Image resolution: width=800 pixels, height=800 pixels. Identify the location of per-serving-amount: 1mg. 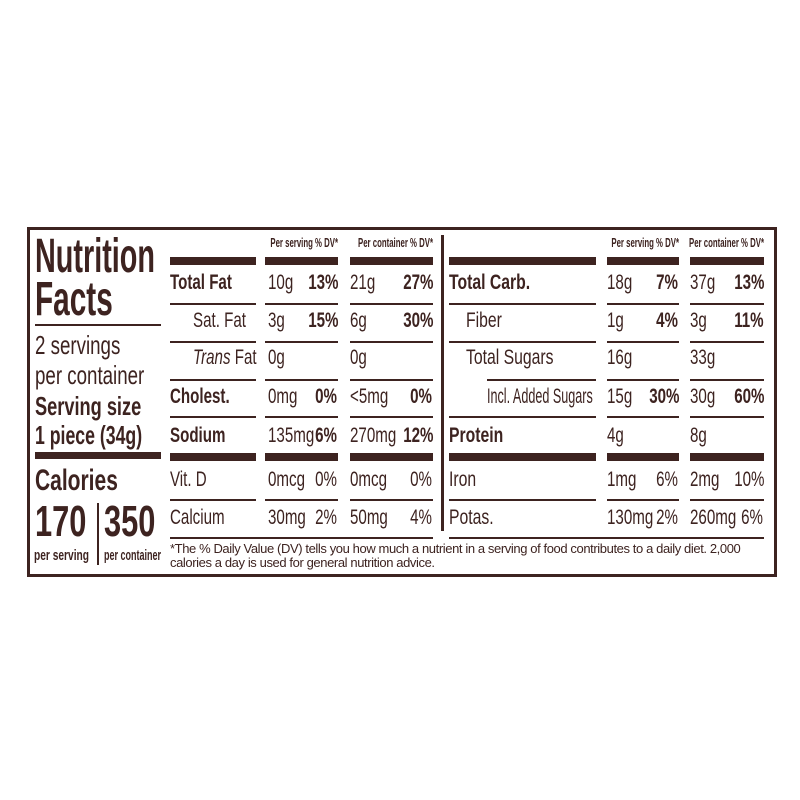
(622, 479).